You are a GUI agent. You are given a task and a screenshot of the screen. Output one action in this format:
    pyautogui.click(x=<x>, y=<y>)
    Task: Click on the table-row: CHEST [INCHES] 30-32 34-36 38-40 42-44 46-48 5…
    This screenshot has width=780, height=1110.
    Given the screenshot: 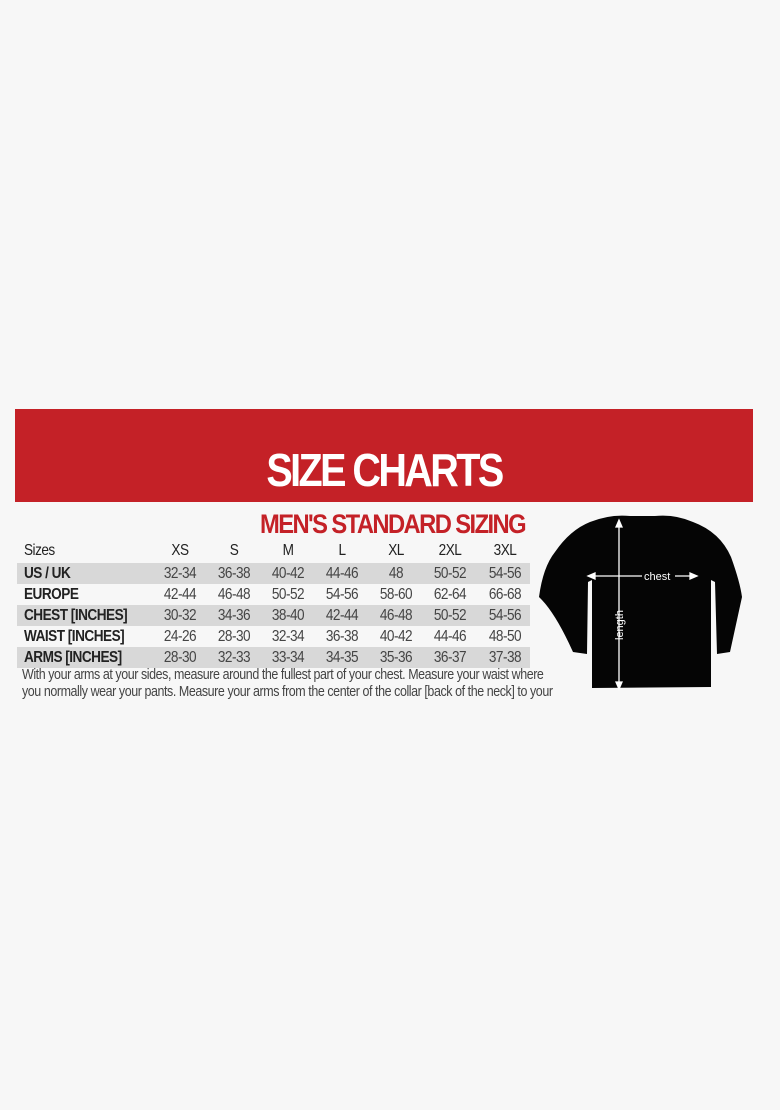 What is the action you would take?
    pyautogui.click(x=273, y=615)
    